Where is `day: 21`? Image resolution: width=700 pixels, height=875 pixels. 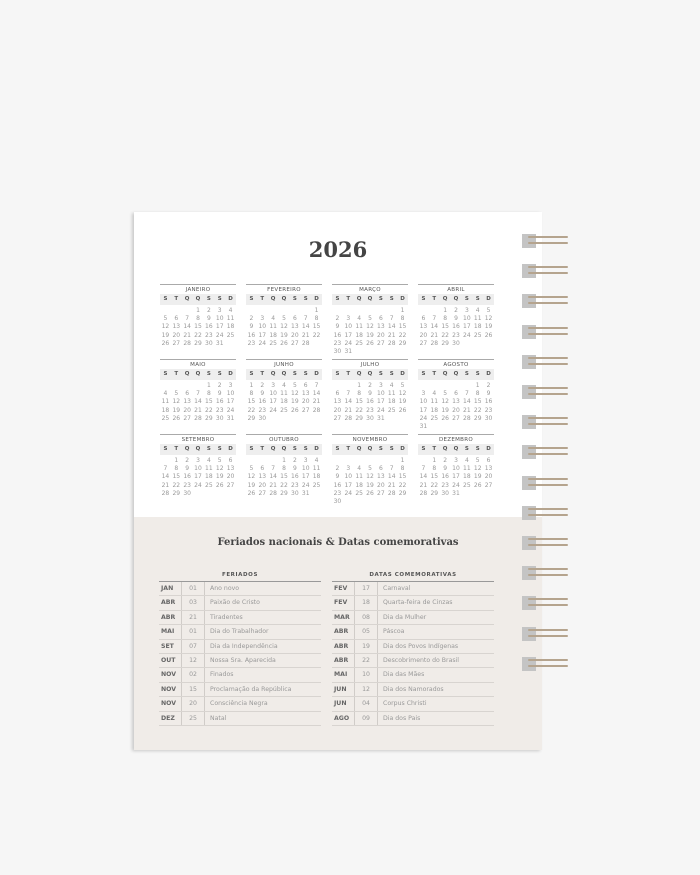
day: 21 is located at coordinates (187, 335).